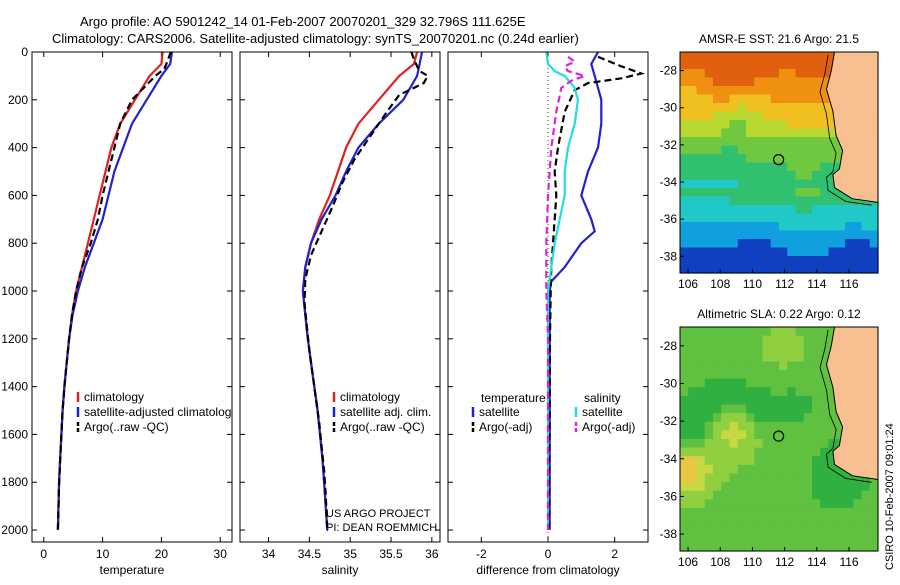  Describe the element at coordinates (778, 160) in the screenshot. I see `sst_map-float-marker` at that location.